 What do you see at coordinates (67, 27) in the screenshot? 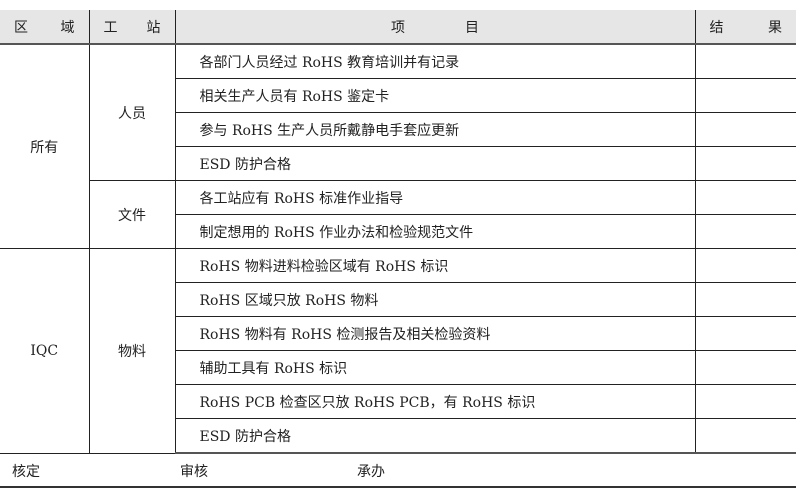
I see `header-text: 域` at bounding box center [67, 27].